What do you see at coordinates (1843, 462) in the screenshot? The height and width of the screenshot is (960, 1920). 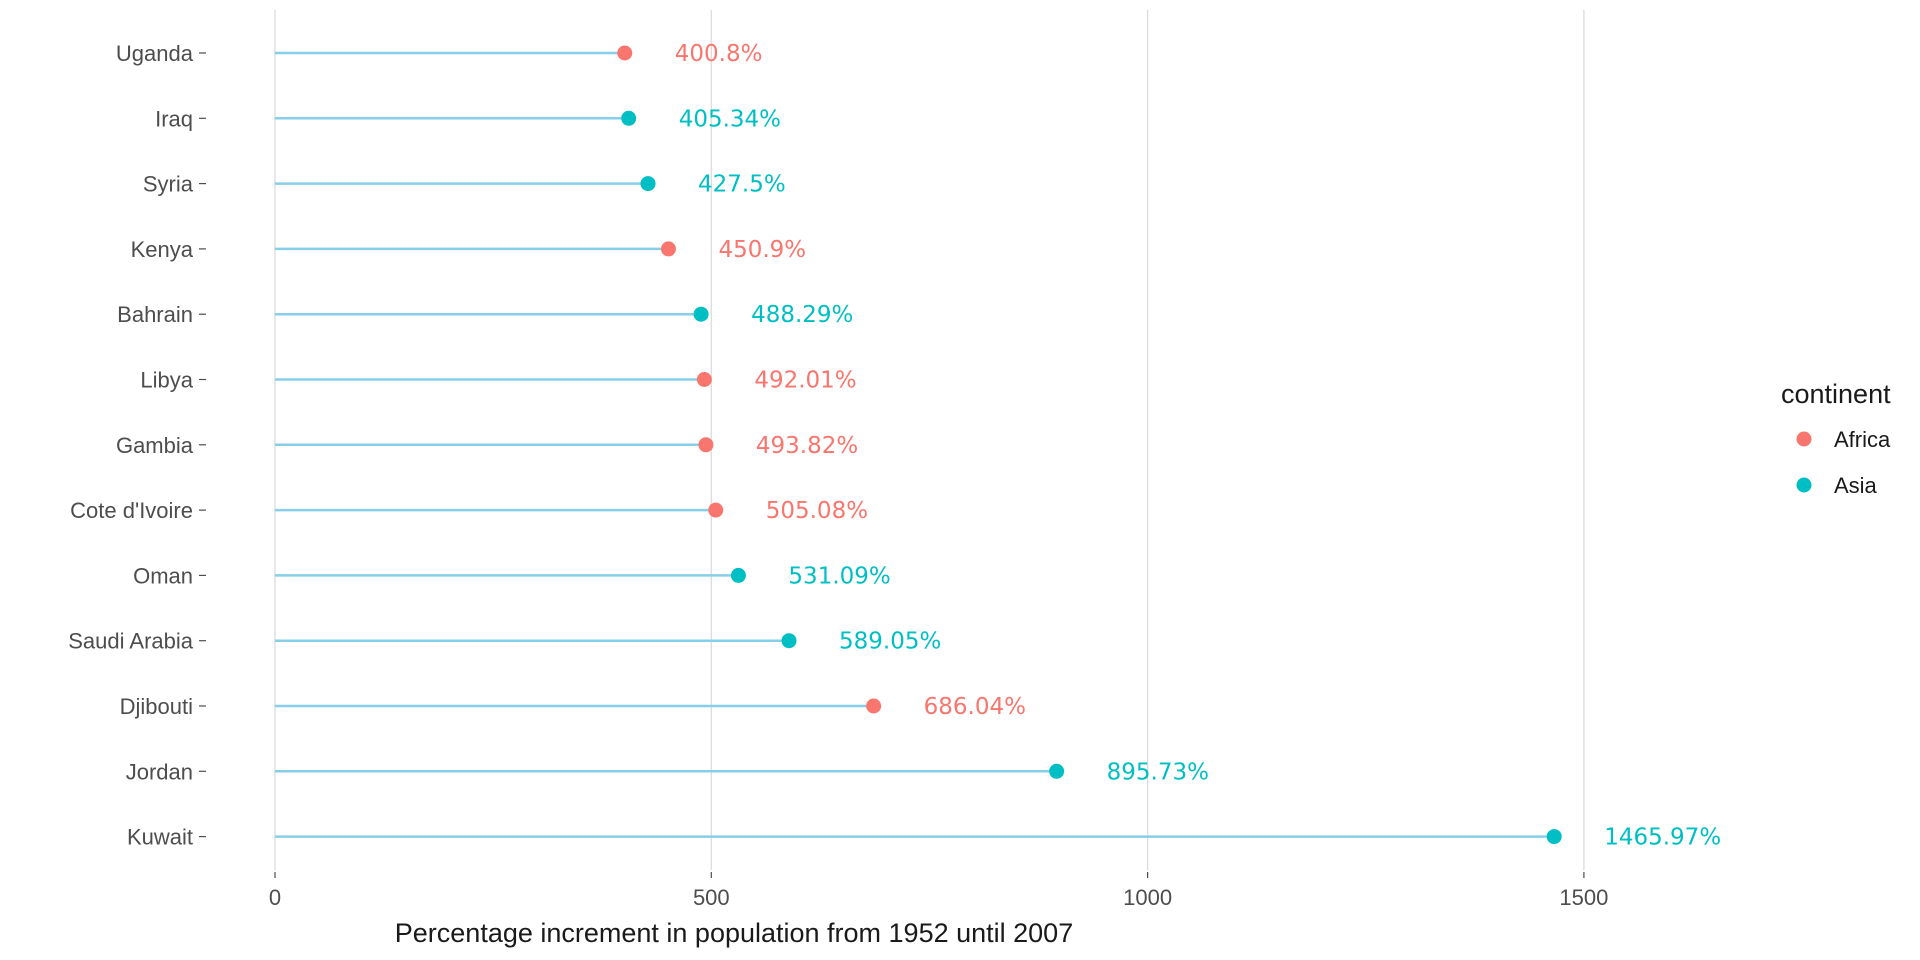 I see `legend-entries: Africa Asia` at bounding box center [1843, 462].